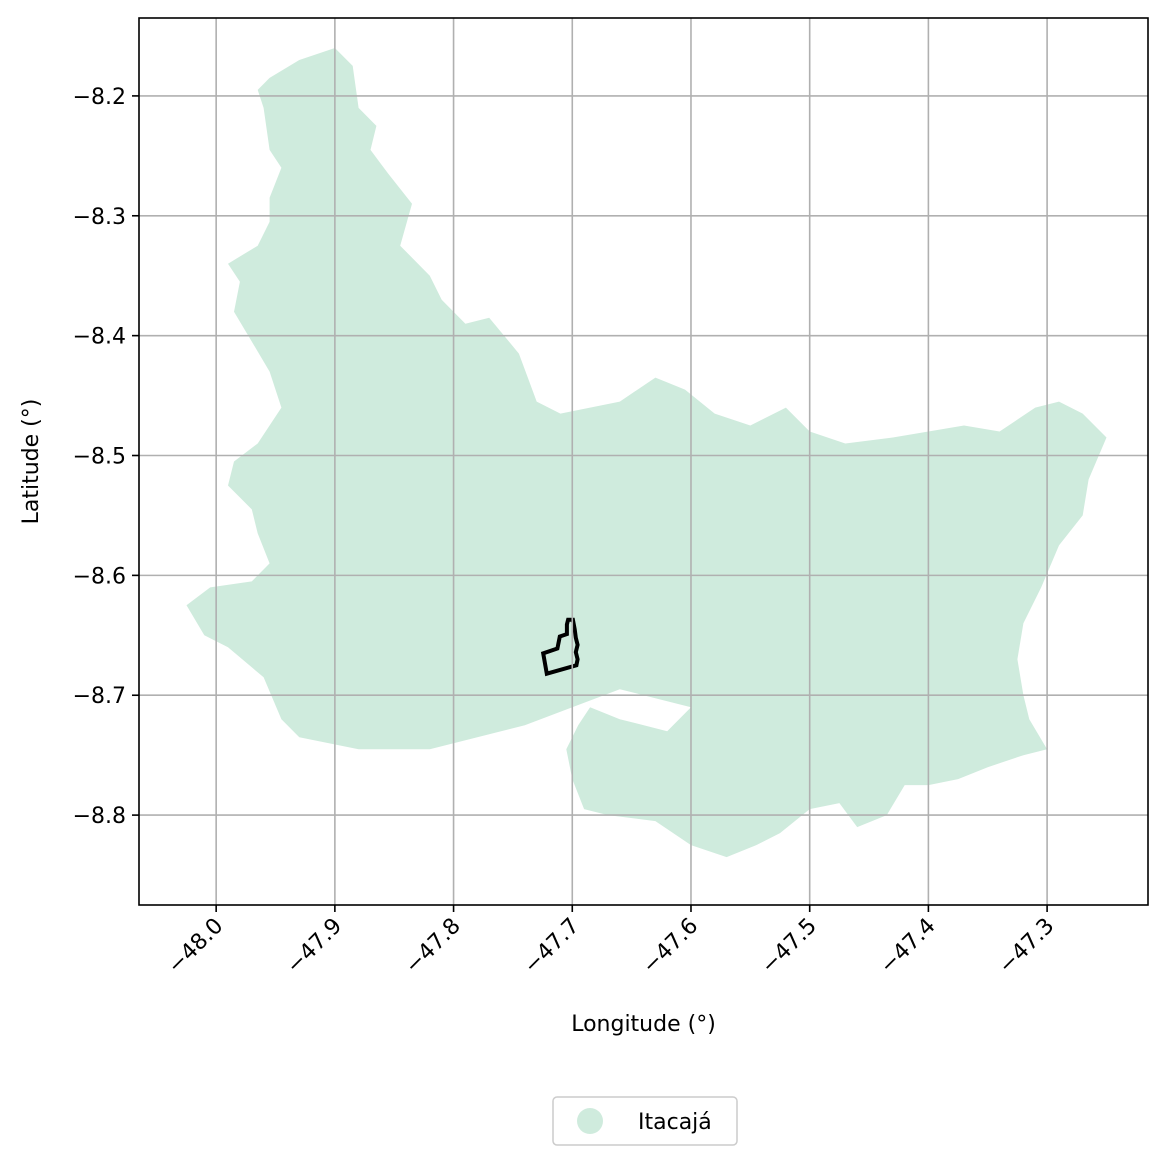 The image size is (1168, 1165). Describe the element at coordinates (99, 337) in the screenshot. I see `y-tick-label: −8.4` at that location.